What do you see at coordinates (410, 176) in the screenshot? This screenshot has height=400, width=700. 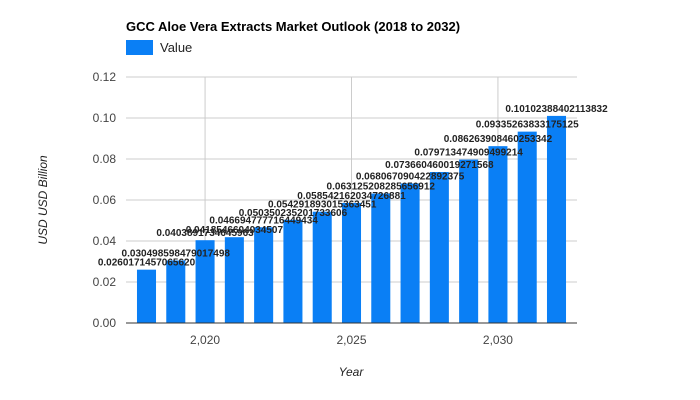 I see `data-label: 0.068067090422892375` at bounding box center [410, 176].